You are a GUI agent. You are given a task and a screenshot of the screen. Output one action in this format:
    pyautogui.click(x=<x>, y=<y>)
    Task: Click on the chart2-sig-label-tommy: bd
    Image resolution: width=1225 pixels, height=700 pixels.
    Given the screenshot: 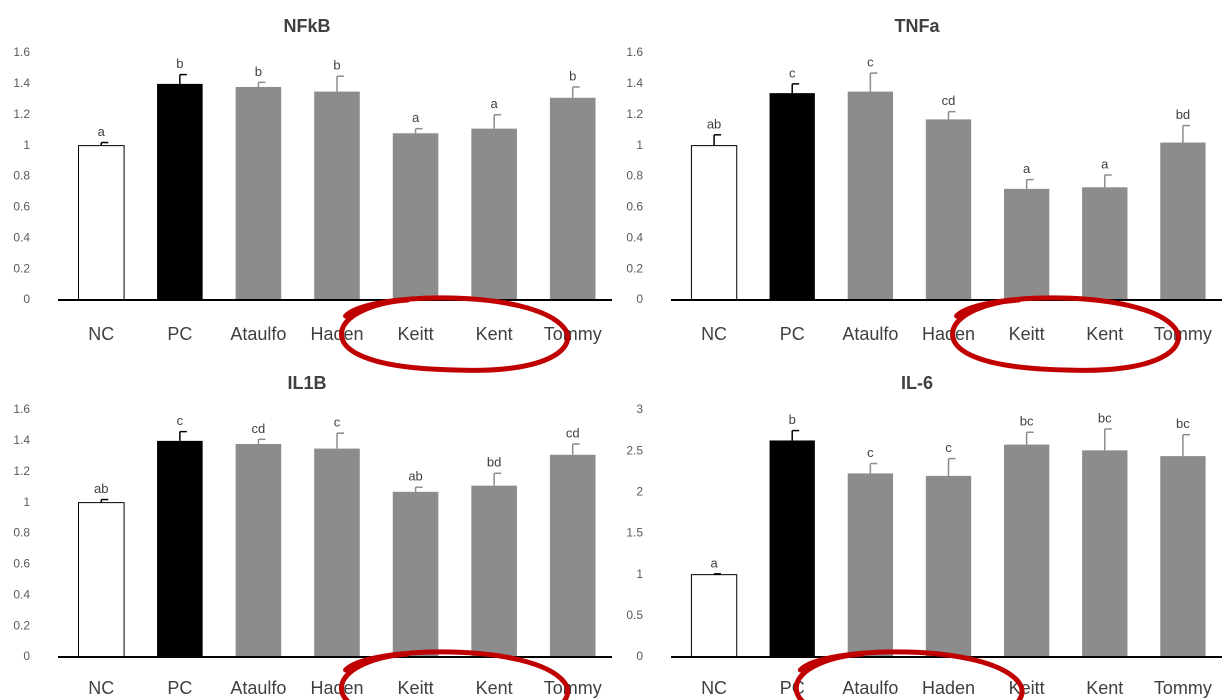 What is the action you would take?
    pyautogui.click(x=1183, y=114)
    